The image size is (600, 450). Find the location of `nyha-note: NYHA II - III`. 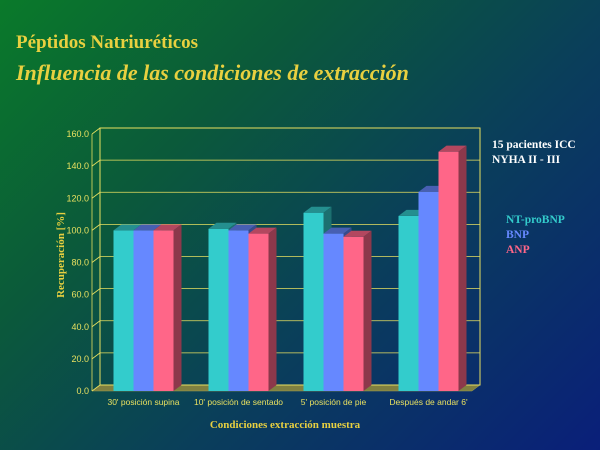

nyha-note: NYHA II - III is located at coordinates (526, 160).